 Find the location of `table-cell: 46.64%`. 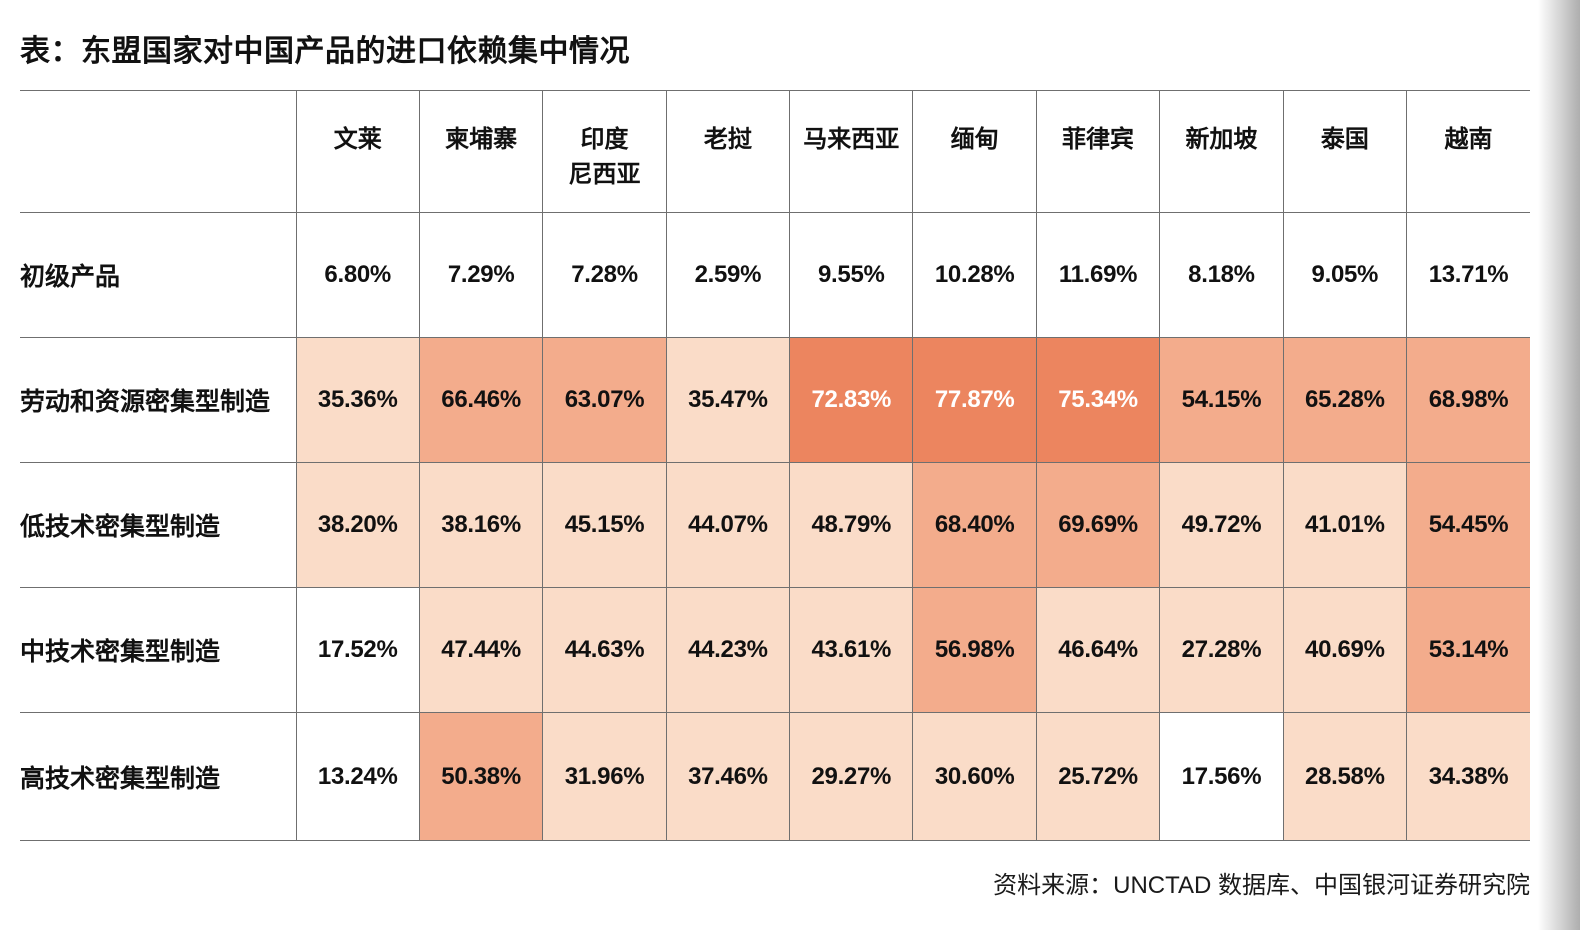

table-cell: 46.64% is located at coordinates (1098, 650).